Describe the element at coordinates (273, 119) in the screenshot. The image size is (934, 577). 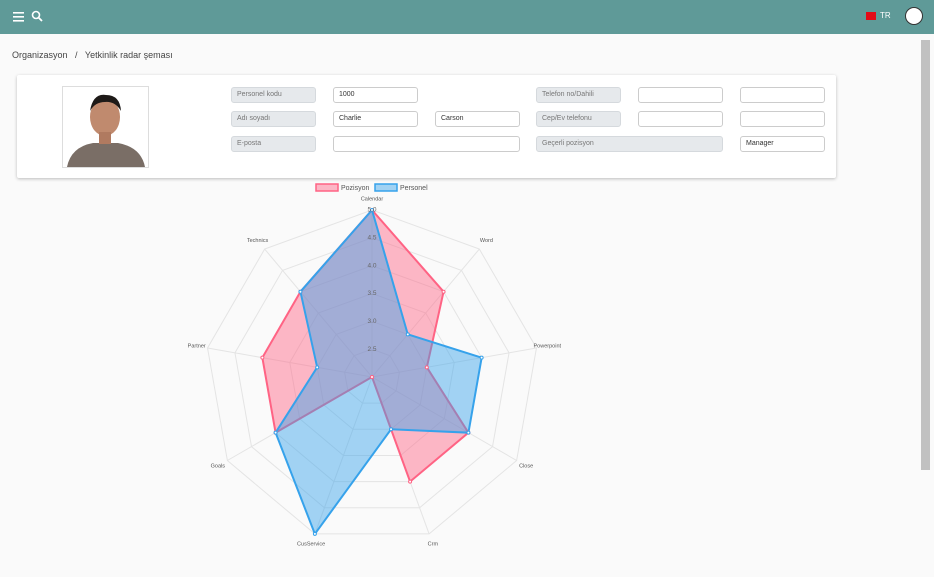
I see `field-label: Adı soyadı` at that location.